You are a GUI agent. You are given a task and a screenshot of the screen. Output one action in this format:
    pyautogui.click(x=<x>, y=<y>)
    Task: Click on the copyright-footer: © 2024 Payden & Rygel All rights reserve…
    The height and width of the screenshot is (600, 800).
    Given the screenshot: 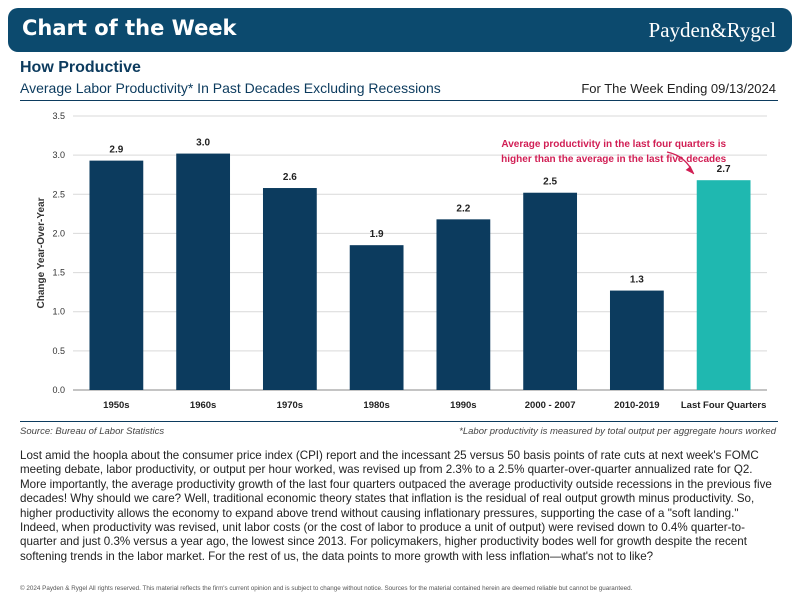 What is the action you would take?
    pyautogui.click(x=326, y=588)
    